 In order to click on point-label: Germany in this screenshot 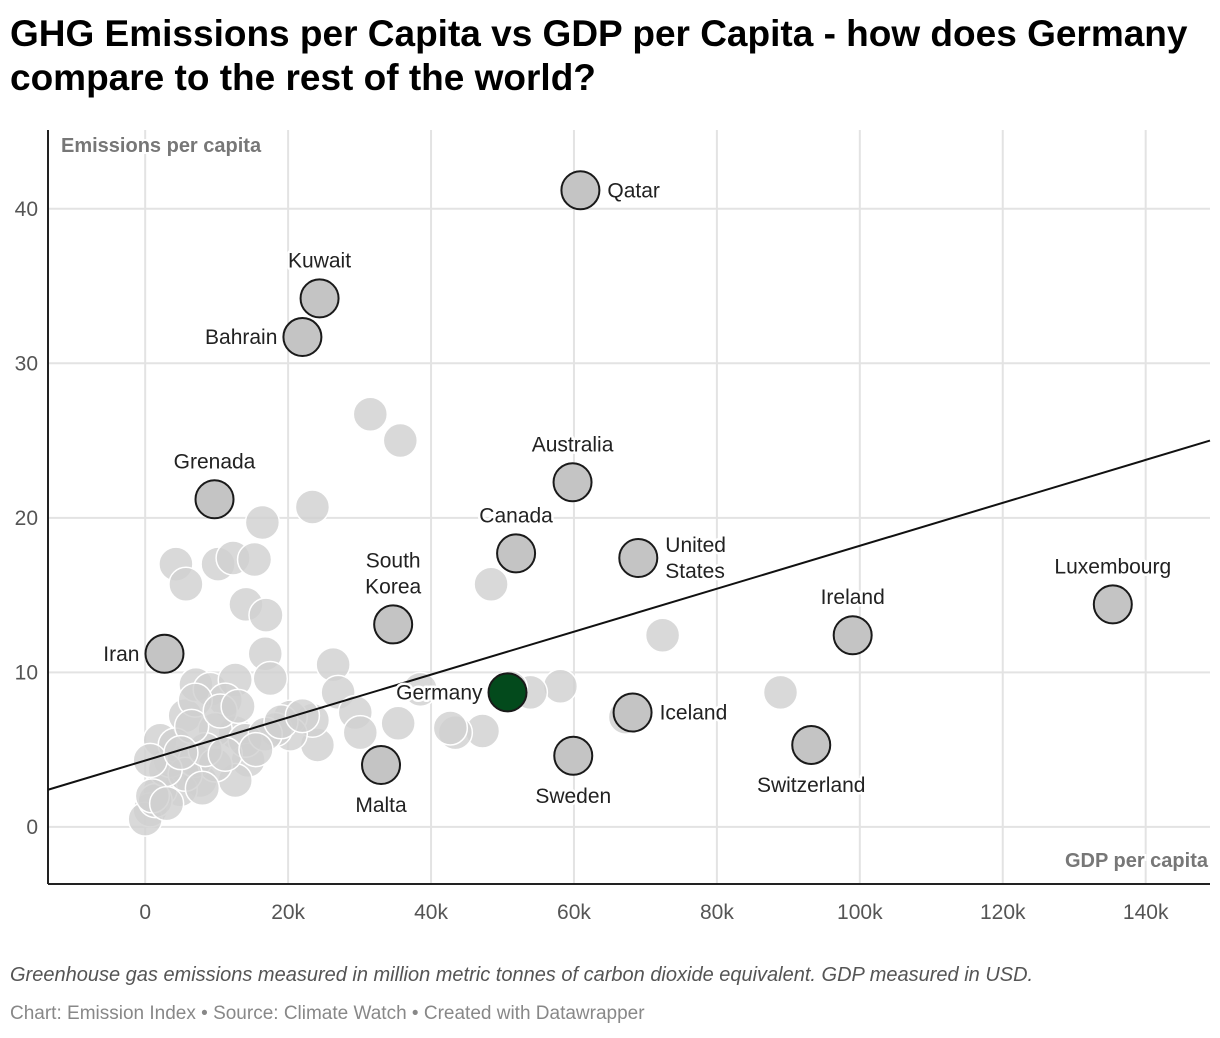, I will do `click(439, 692)`.